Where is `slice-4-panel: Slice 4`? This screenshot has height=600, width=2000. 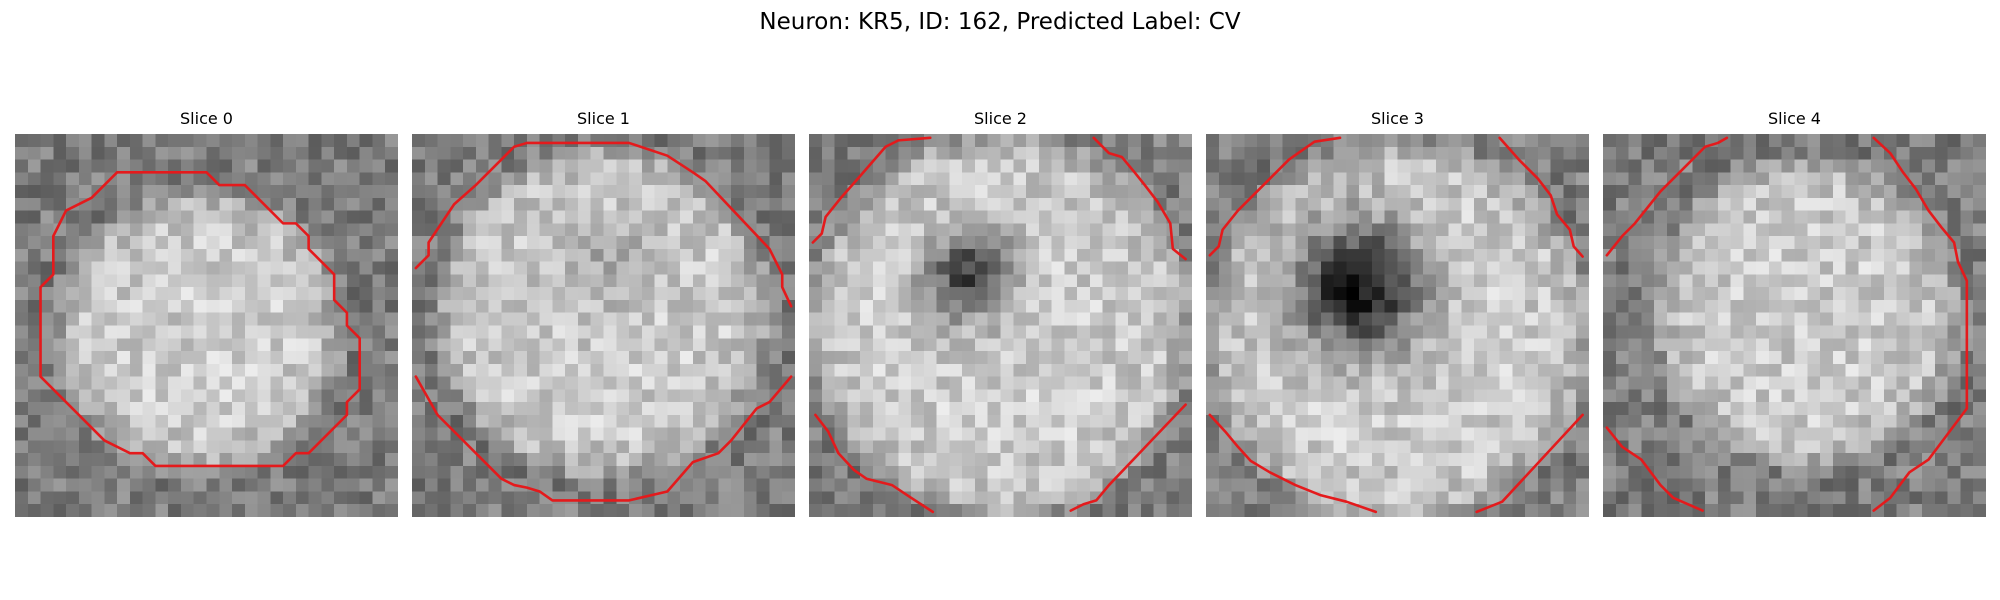 slice-4-panel: Slice 4 is located at coordinates (1794, 312).